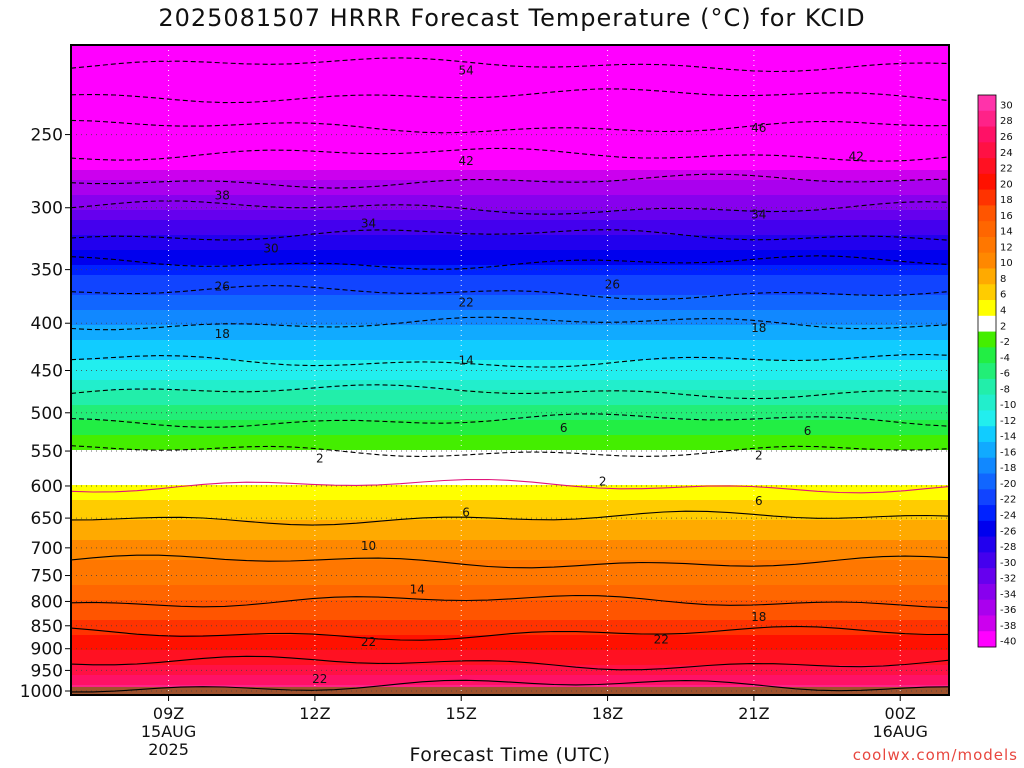 Image resolution: width=1024 pixels, height=768 pixels. Describe the element at coordinates (603, 481) in the screenshot. I see `contour-label: 2` at that location.